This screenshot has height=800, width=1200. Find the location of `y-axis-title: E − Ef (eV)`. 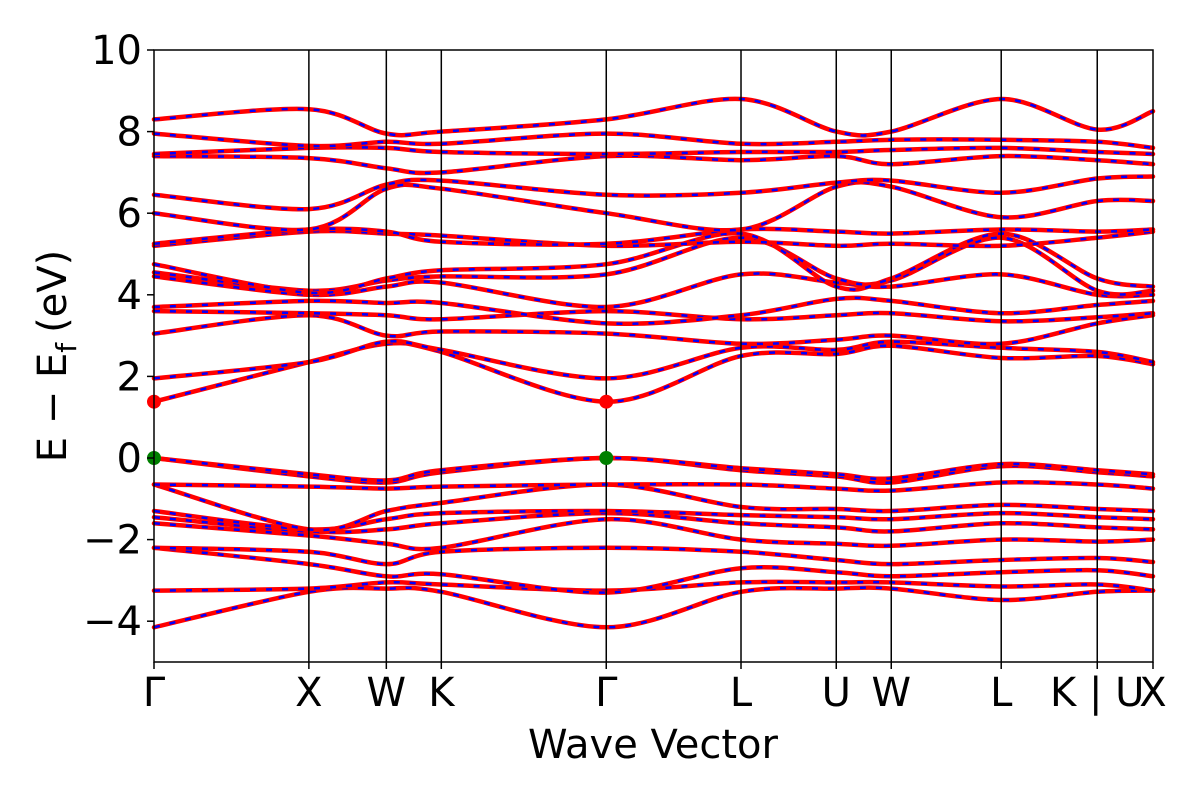

y-axis-title: E − Ef (eV) is located at coordinates (56, 356).